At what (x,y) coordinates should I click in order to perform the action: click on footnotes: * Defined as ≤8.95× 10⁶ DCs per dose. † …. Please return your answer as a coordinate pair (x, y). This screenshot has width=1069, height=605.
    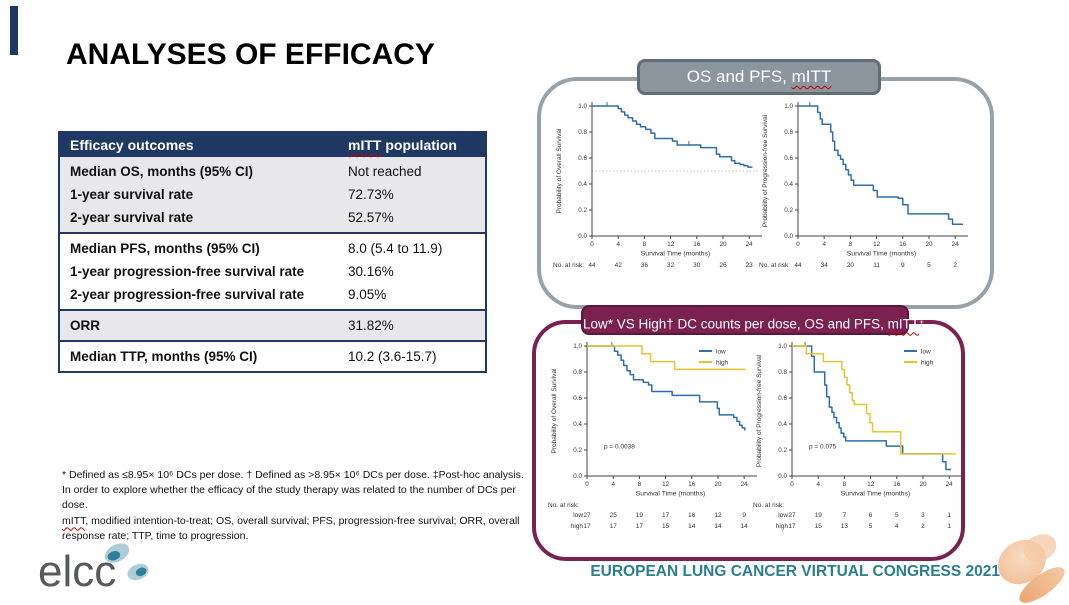
    Looking at the image, I should click on (296, 506).